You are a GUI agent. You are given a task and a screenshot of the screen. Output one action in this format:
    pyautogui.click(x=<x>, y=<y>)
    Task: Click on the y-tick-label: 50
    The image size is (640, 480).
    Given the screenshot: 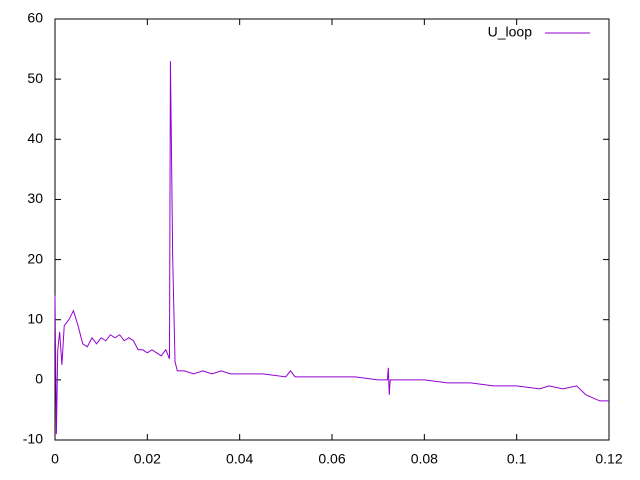 What is the action you would take?
    pyautogui.click(x=35, y=78)
    